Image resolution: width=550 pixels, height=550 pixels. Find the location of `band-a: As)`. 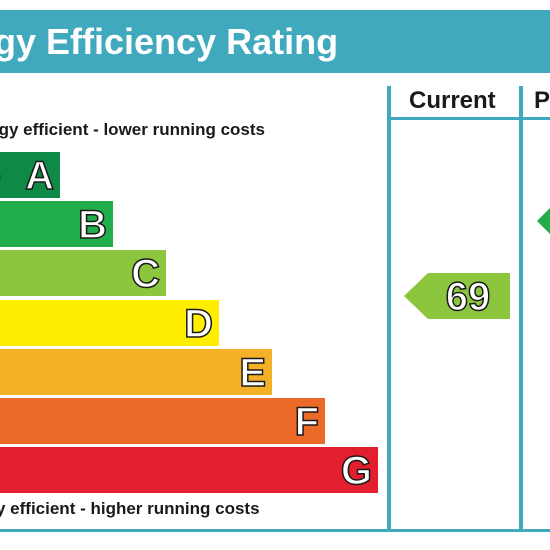

band-a: As) is located at coordinates (30, 175).